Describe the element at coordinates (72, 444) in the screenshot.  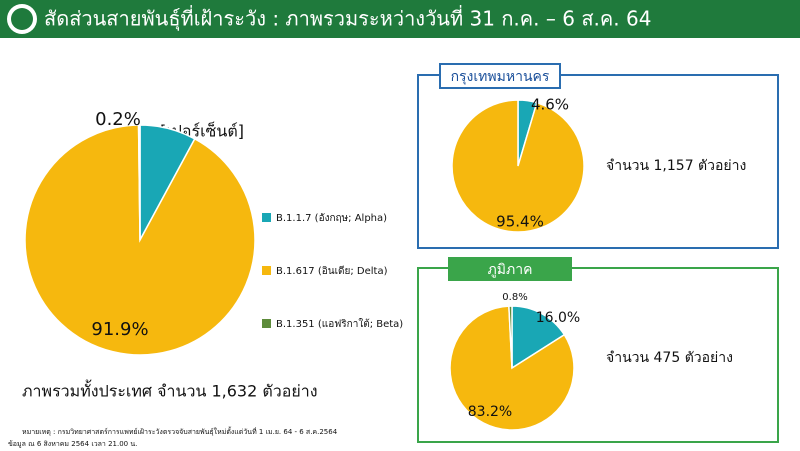
I see `footnote: ข้อมูล ณ 6 สิงหาคม 2564 เวลา 21.00 น.` at that location.